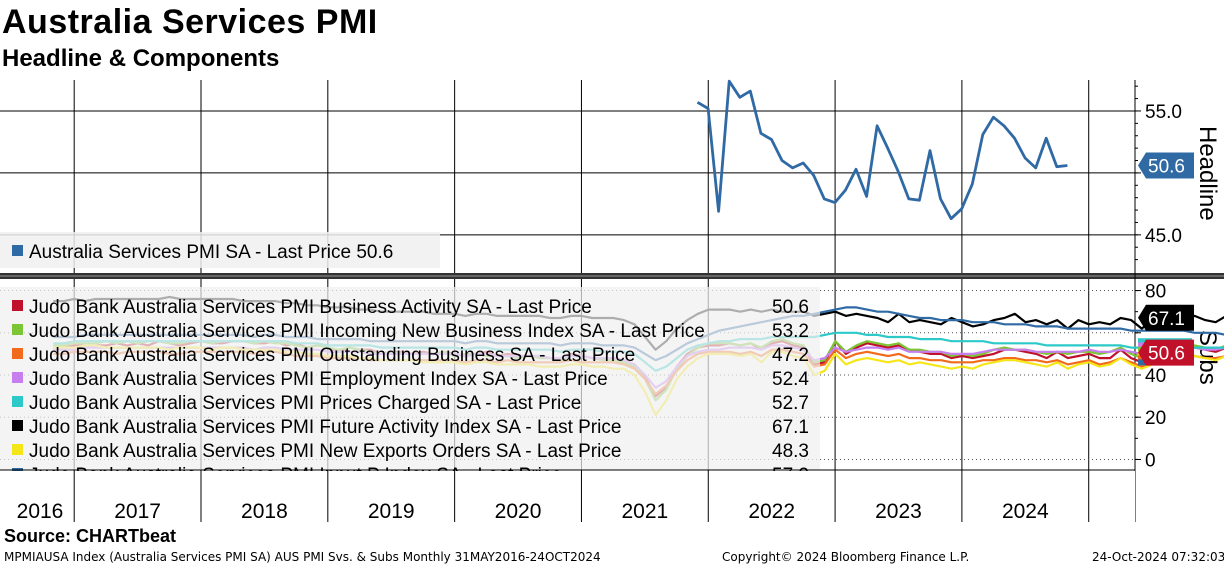  Describe the element at coordinates (1163, 236) in the screenshot. I see `top-tick-label: 45.0` at that location.